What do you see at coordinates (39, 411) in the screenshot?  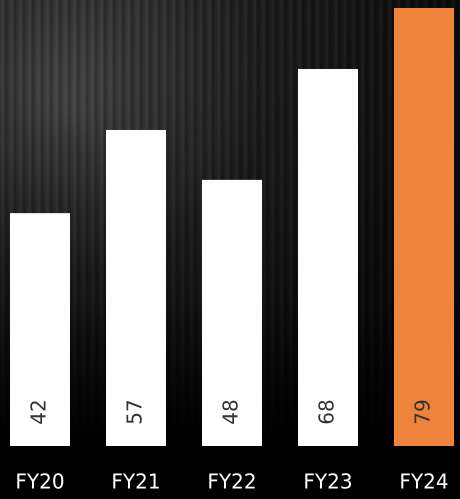 I see `value-label: 42` at bounding box center [39, 411].